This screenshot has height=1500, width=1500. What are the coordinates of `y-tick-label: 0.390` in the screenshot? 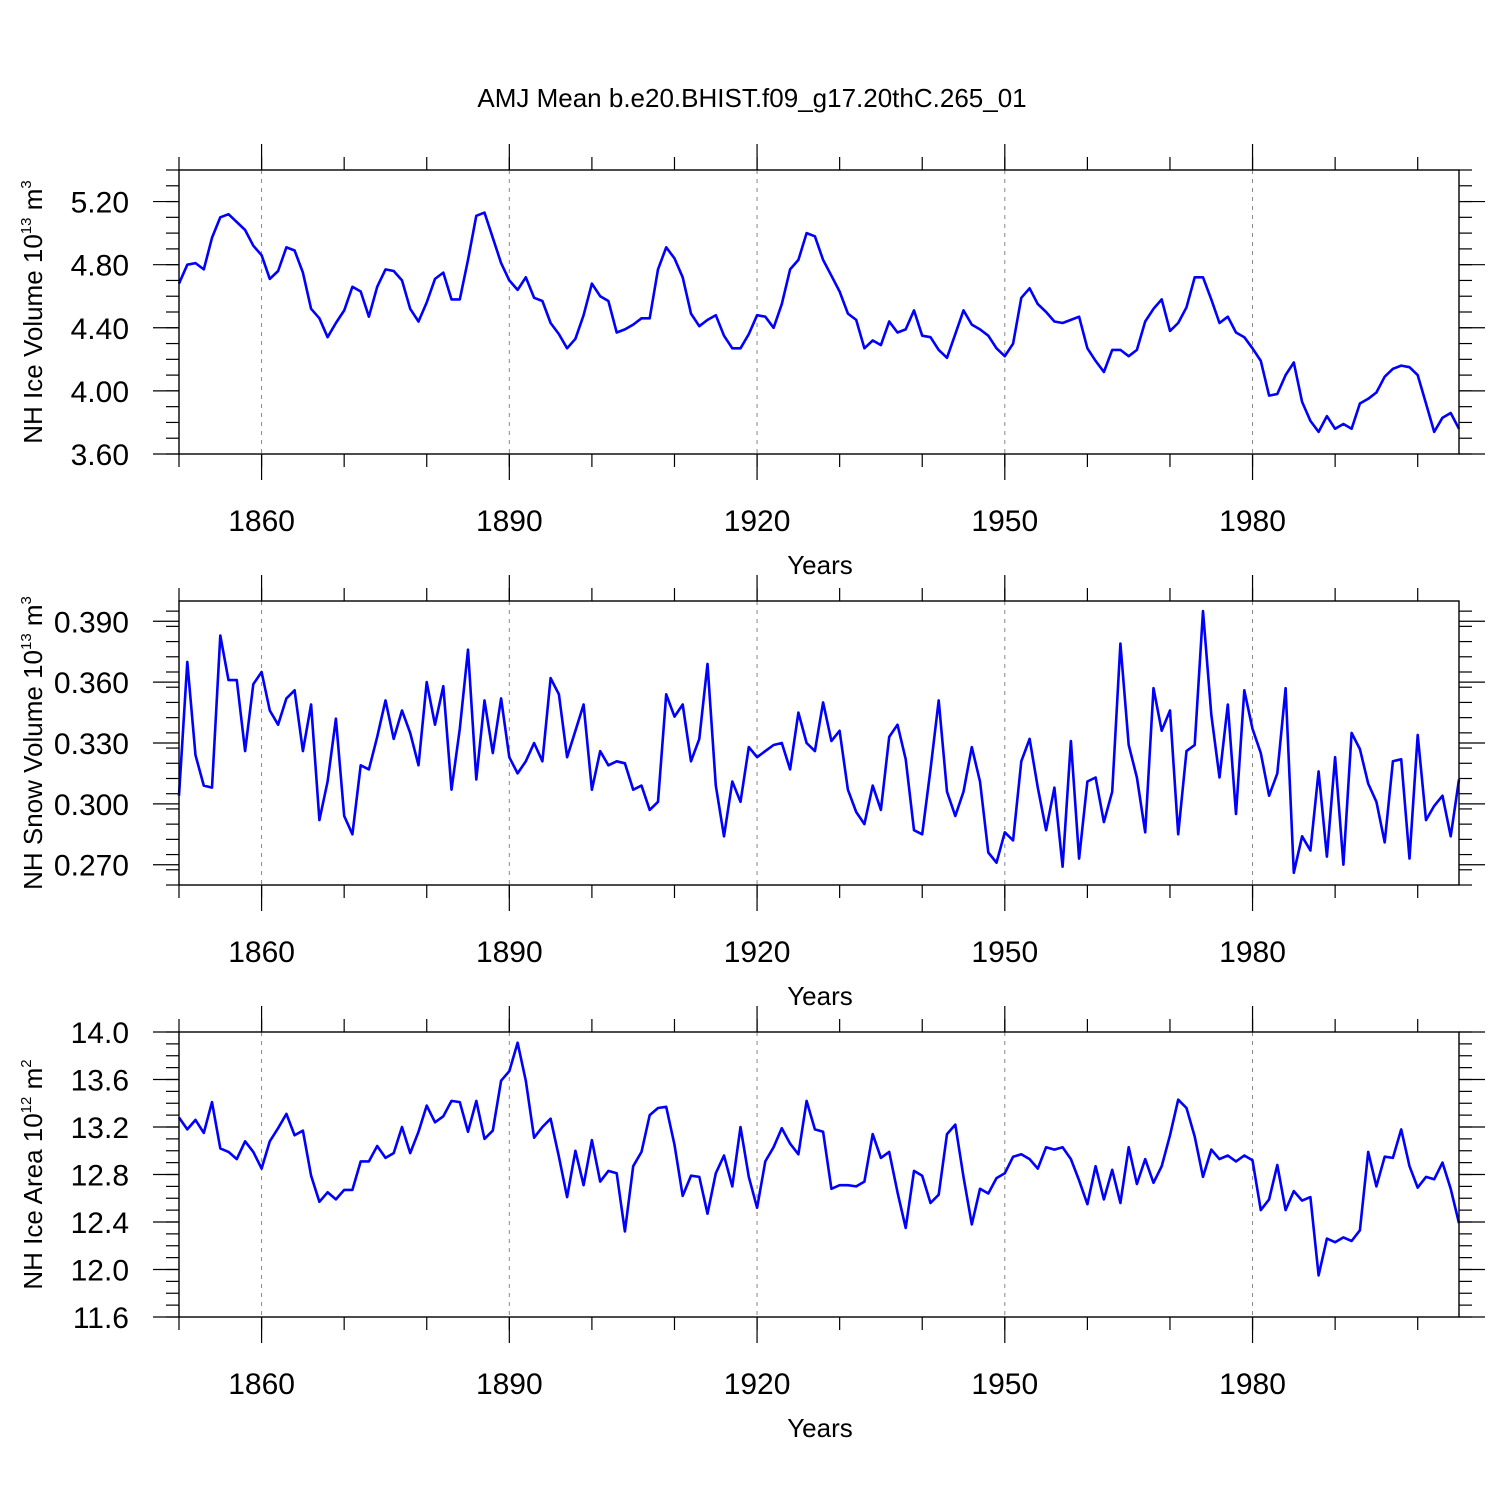 It's located at (91, 622).